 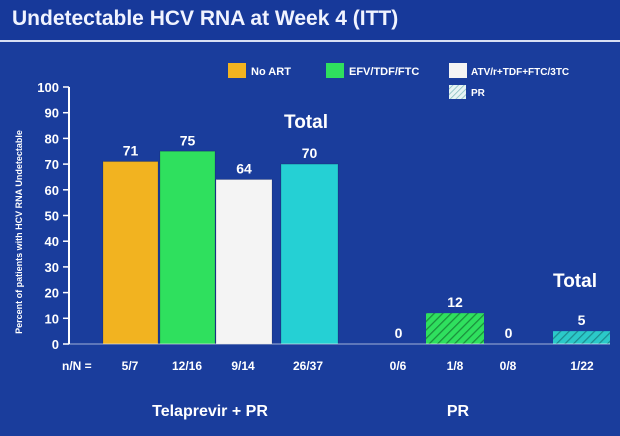 What do you see at coordinates (243, 366) in the screenshot?
I see `nn-label: 9/14` at bounding box center [243, 366].